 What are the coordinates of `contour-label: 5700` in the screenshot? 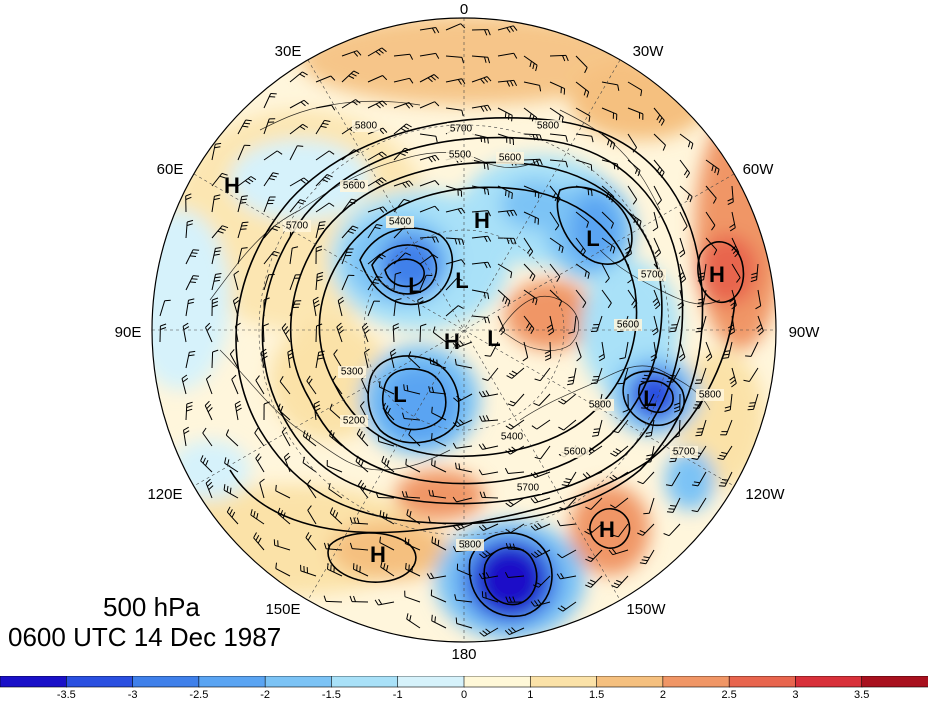 It's located at (297, 226).